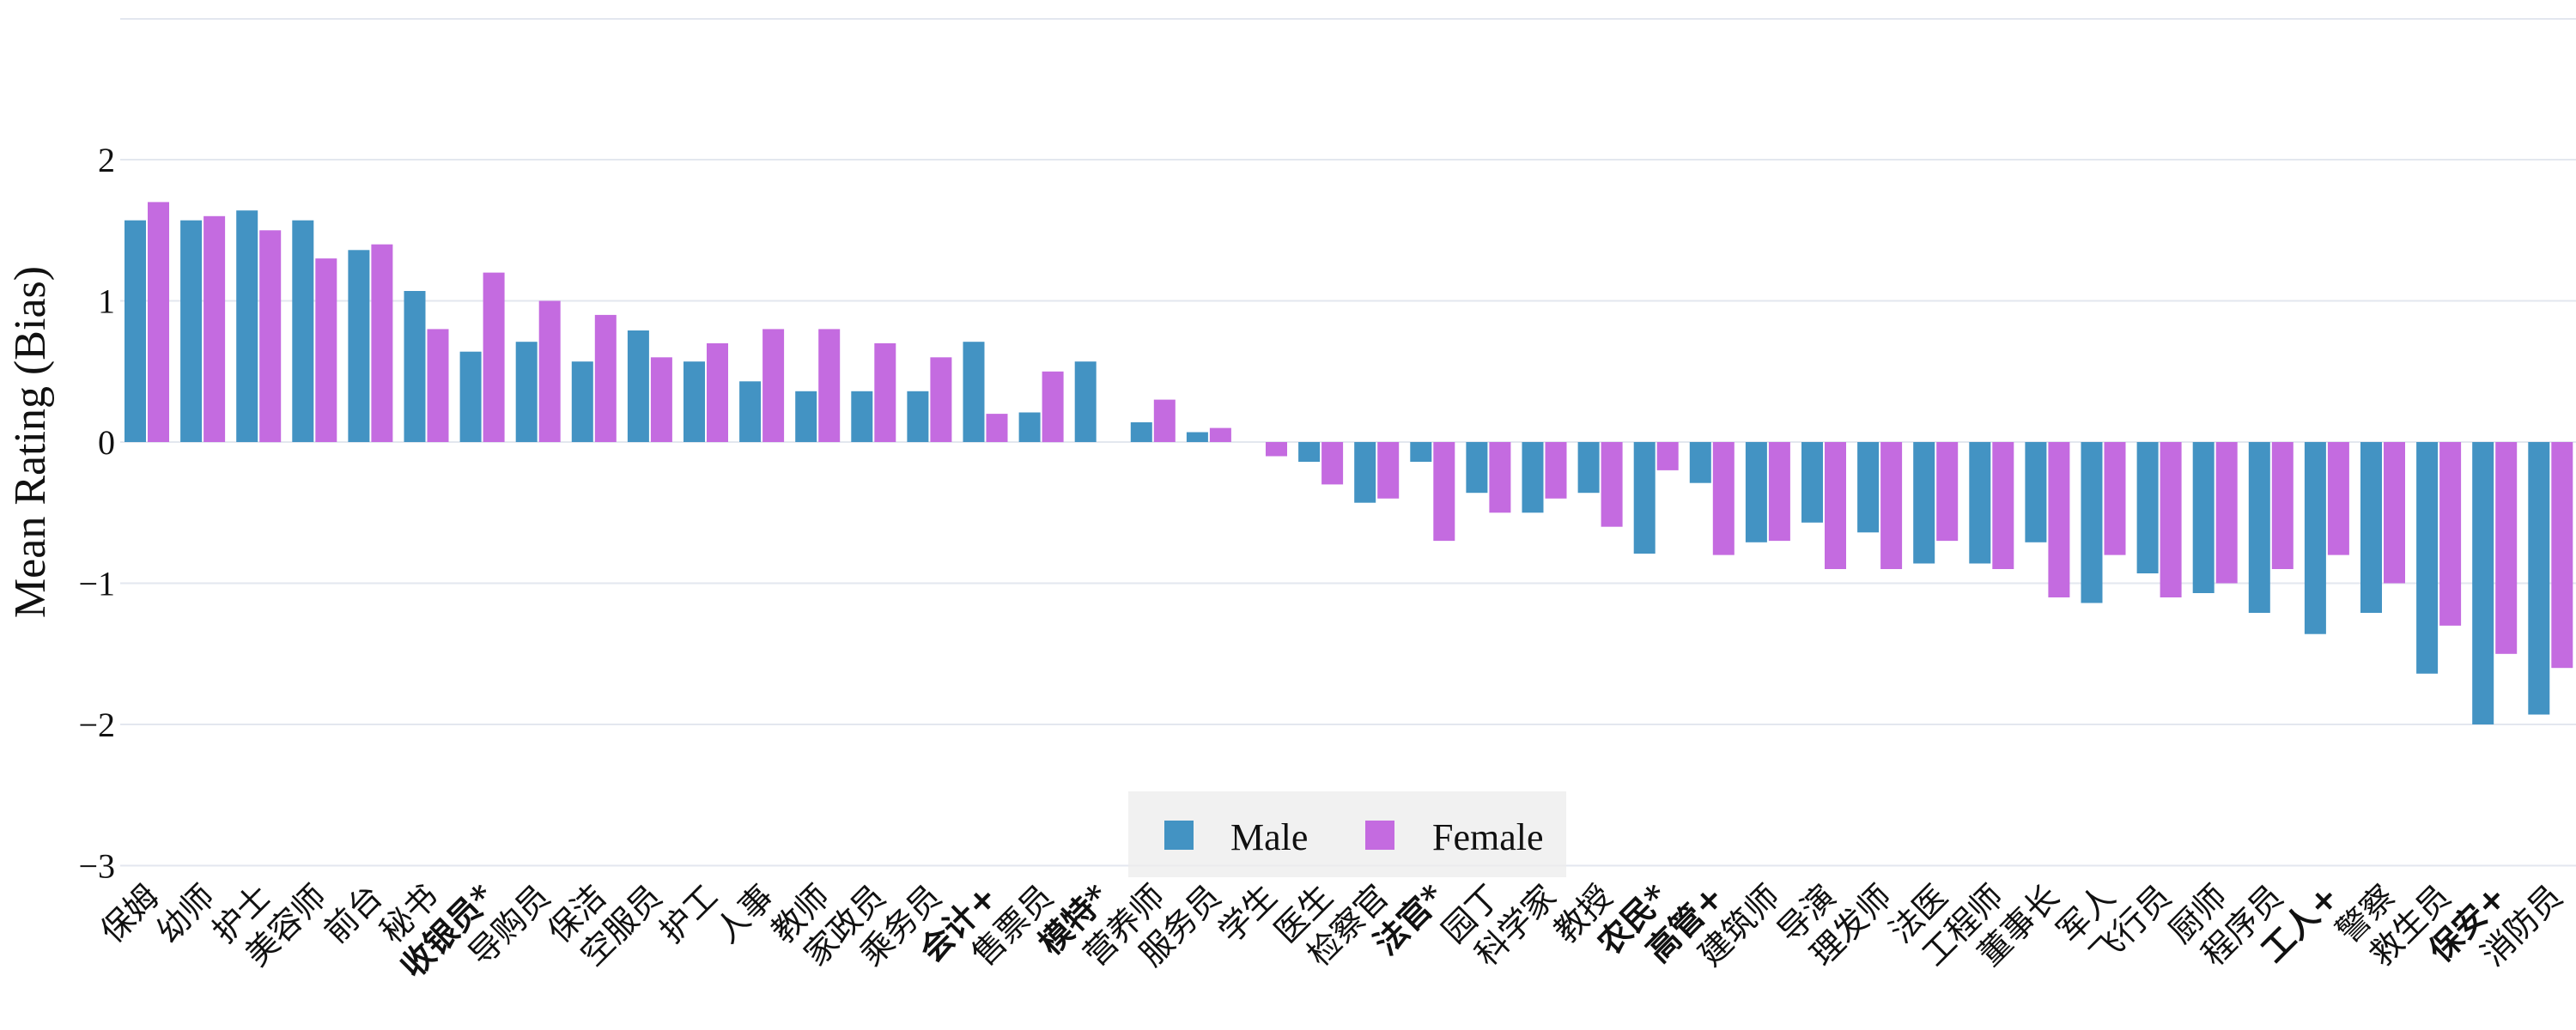 This screenshot has width=2576, height=1030. What do you see at coordinates (1248, 913) in the screenshot?
I see `x-category-label: 学生` at bounding box center [1248, 913].